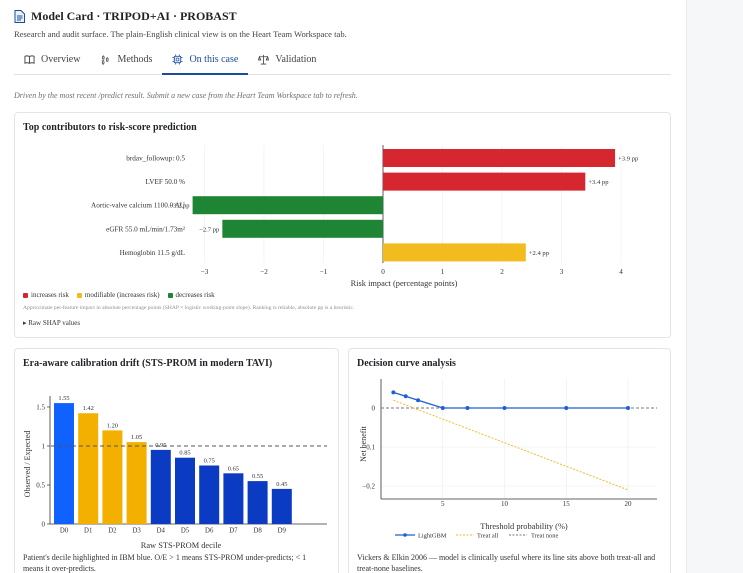 The width and height of the screenshot is (743, 573). I want to click on value-label: −2.7 pp, so click(209, 229).